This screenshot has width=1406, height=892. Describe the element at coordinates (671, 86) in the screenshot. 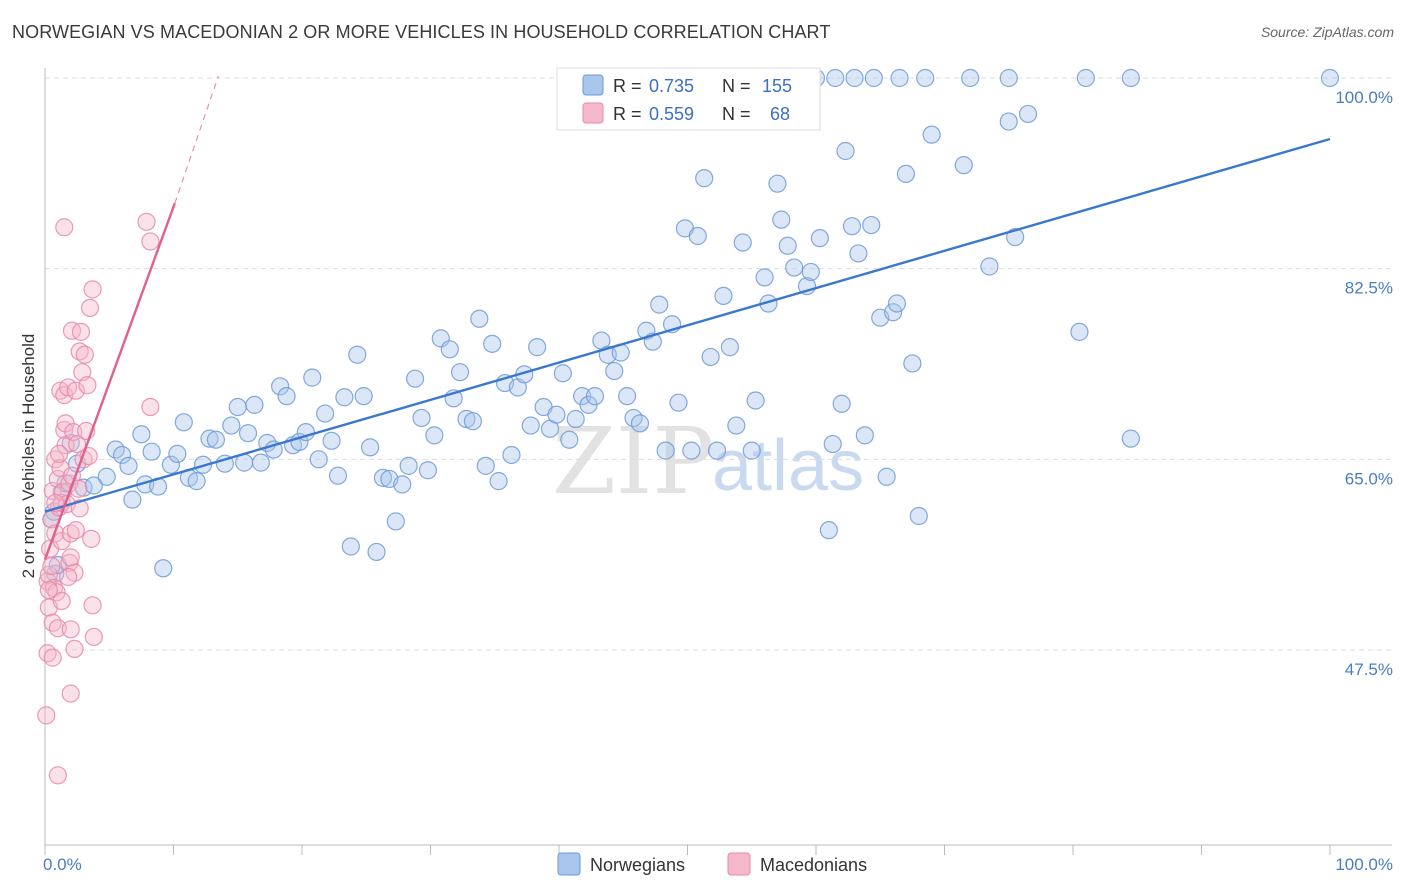

I see `legend-r-value-norwegians: 0.735` at that location.